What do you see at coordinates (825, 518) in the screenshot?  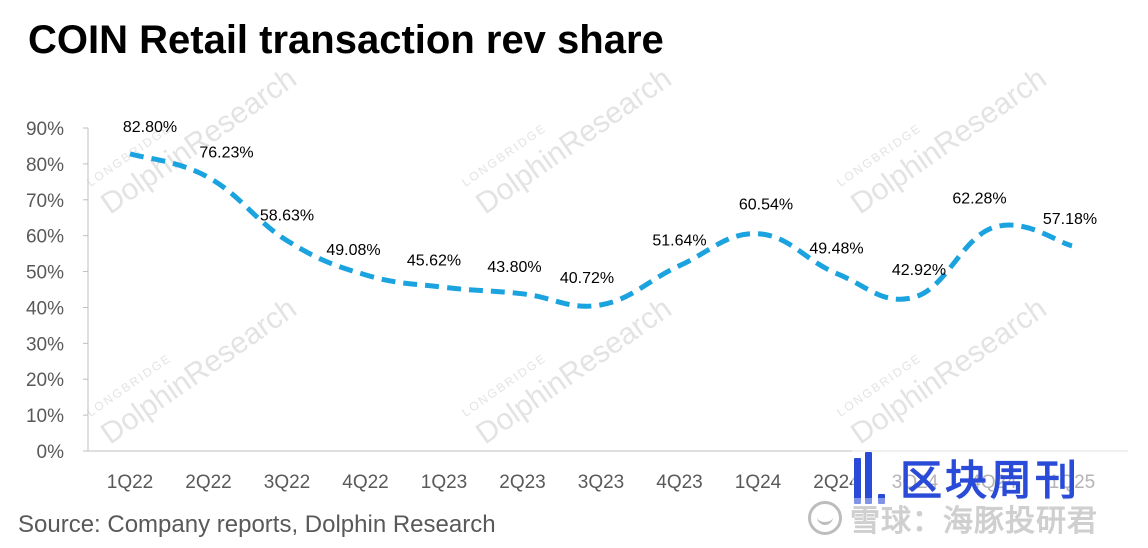 I see `xueqiu-snowball-icon` at bounding box center [825, 518].